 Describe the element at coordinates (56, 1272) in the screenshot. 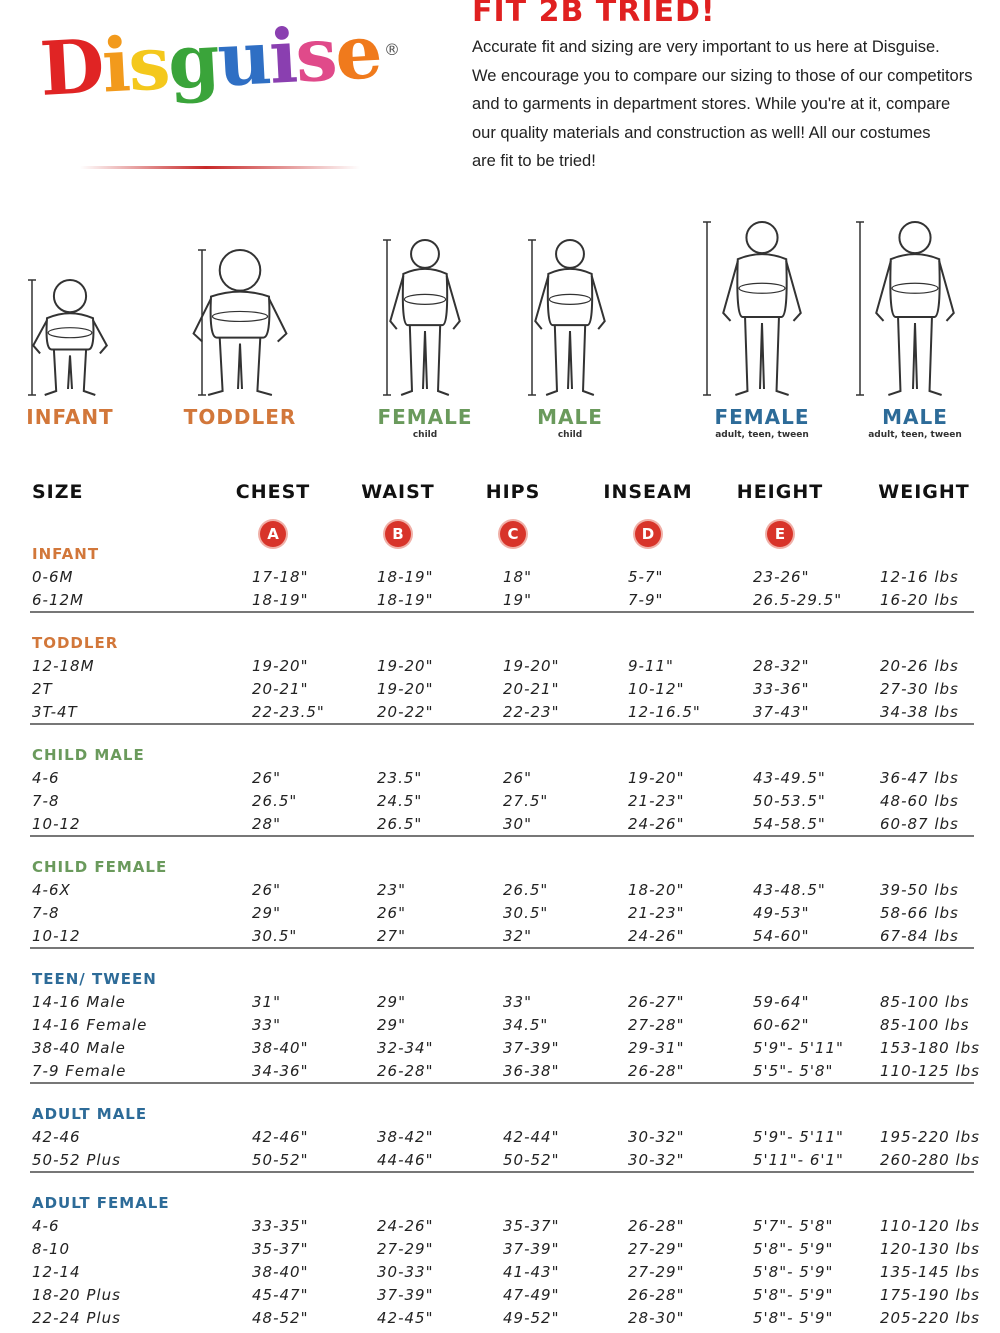

I see `size-cell: 12-14` at that location.